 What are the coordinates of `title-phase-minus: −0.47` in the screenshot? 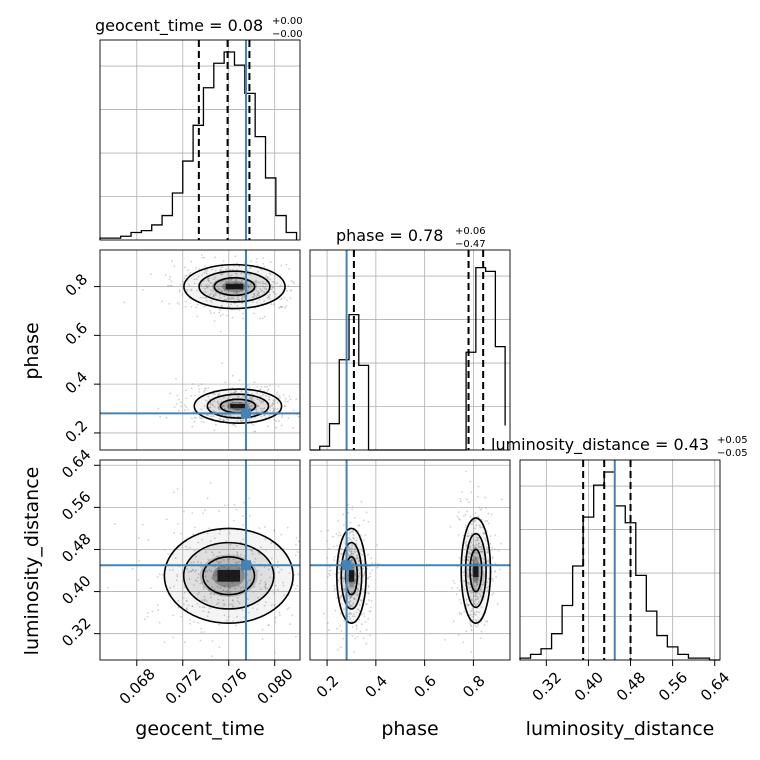 It's located at (470, 244).